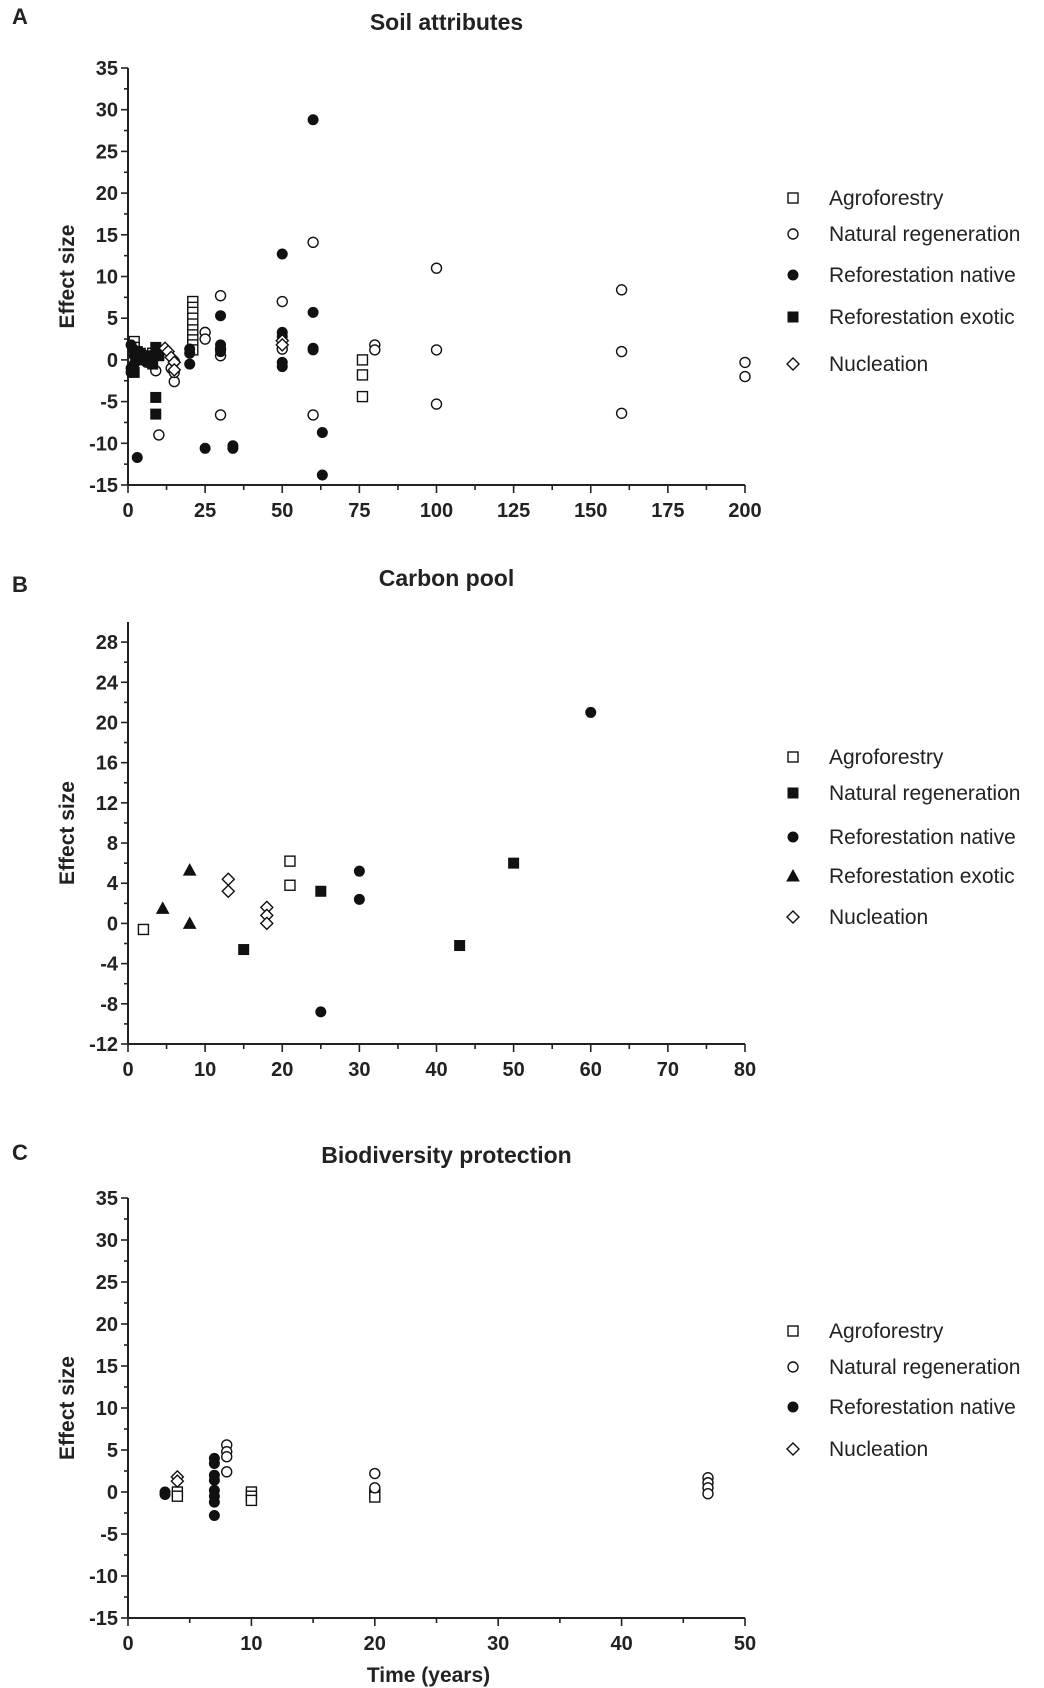  I want to click on legend-label: Reforestation exotic, so click(922, 876).